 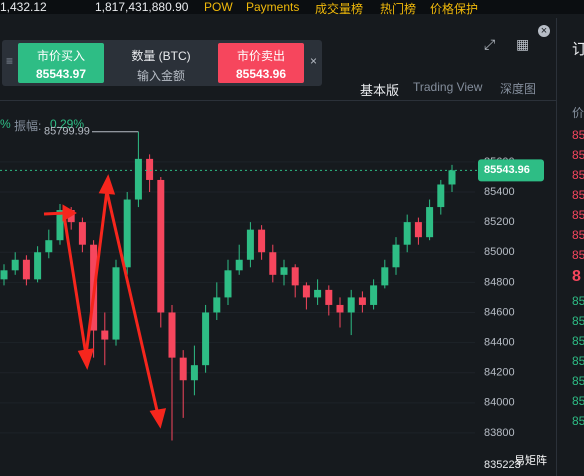 What do you see at coordinates (576, 276) in the screenshot?
I see `book-price: 8` at bounding box center [576, 276].